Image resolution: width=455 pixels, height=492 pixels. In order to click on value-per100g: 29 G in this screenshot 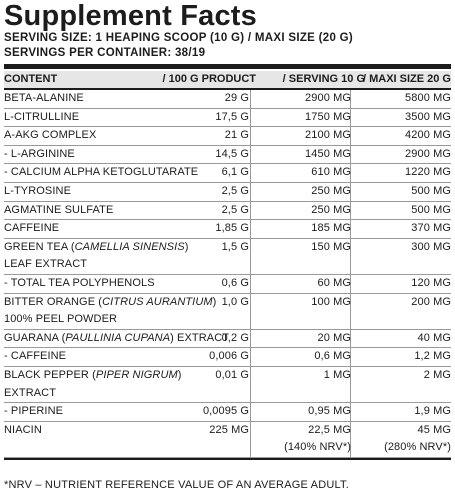, I will do `click(236, 98)`.